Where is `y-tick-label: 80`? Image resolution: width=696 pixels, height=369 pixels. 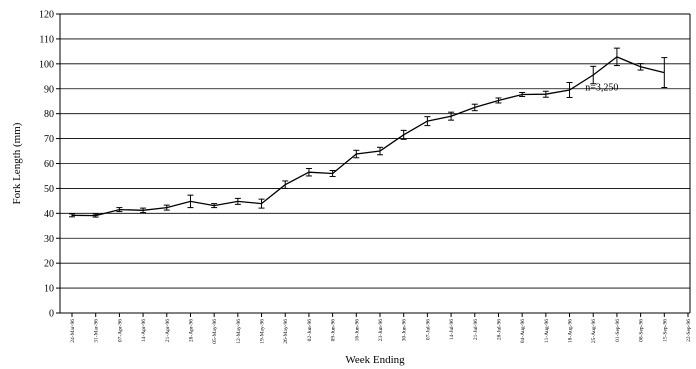 y-tick-label: 80 is located at coordinates (49, 114).